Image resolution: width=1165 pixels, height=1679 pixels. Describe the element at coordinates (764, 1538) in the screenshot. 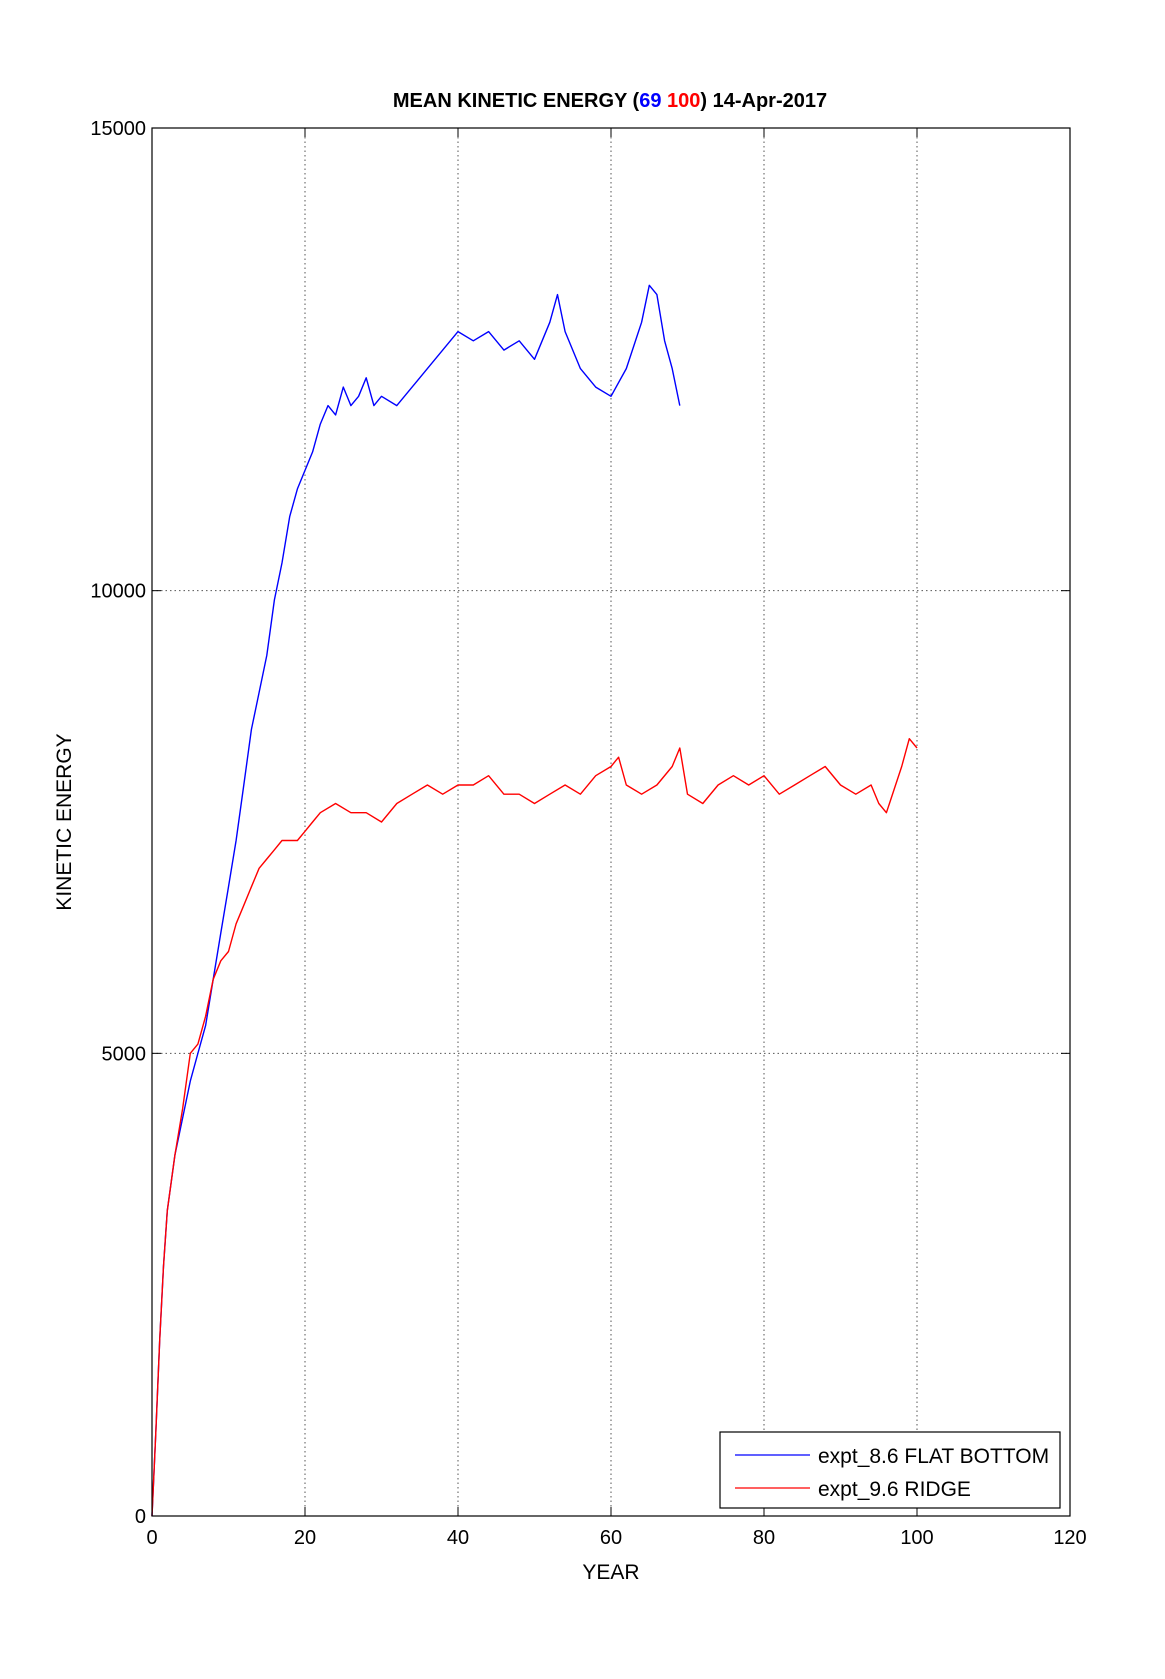

I see `x-tick-label-4: 80` at that location.